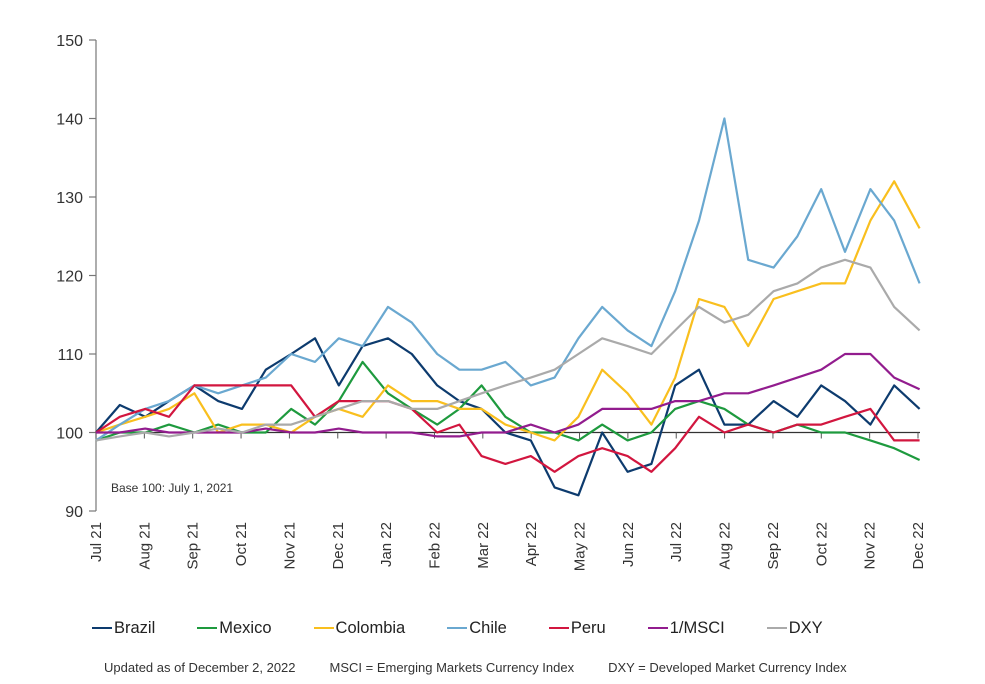  I want to click on x-tick-label: Nov 22, so click(870, 546).